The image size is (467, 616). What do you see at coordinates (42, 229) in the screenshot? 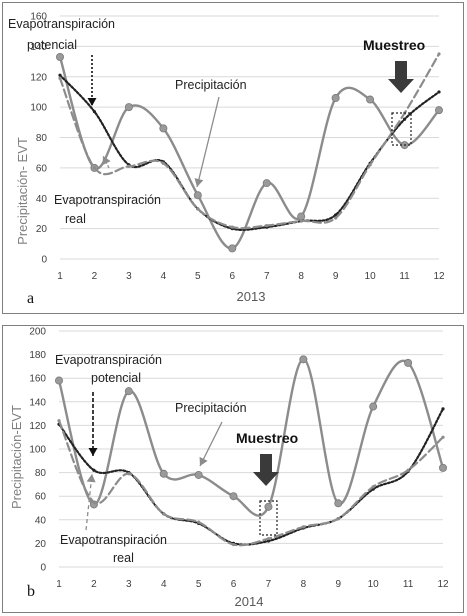
I see `y-tick-label: 20` at bounding box center [42, 229].